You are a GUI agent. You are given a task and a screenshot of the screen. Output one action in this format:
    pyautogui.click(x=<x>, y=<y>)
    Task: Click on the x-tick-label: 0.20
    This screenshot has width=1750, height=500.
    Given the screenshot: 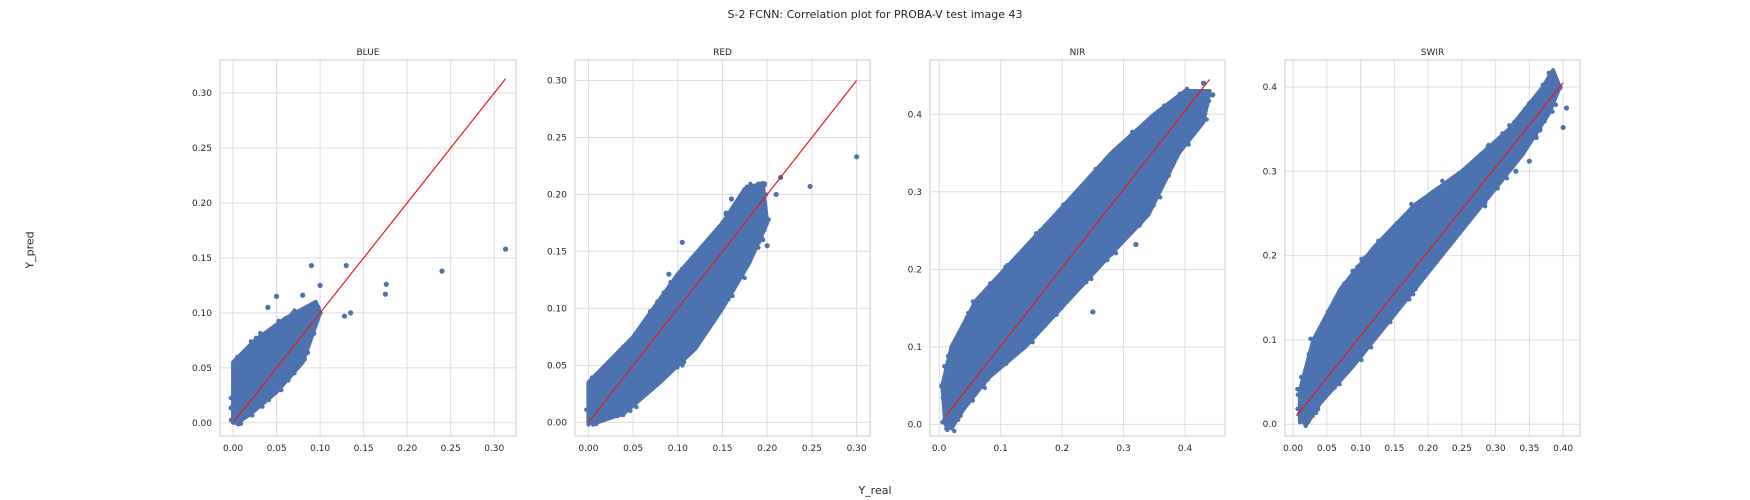 What is the action you would take?
    pyautogui.click(x=407, y=449)
    